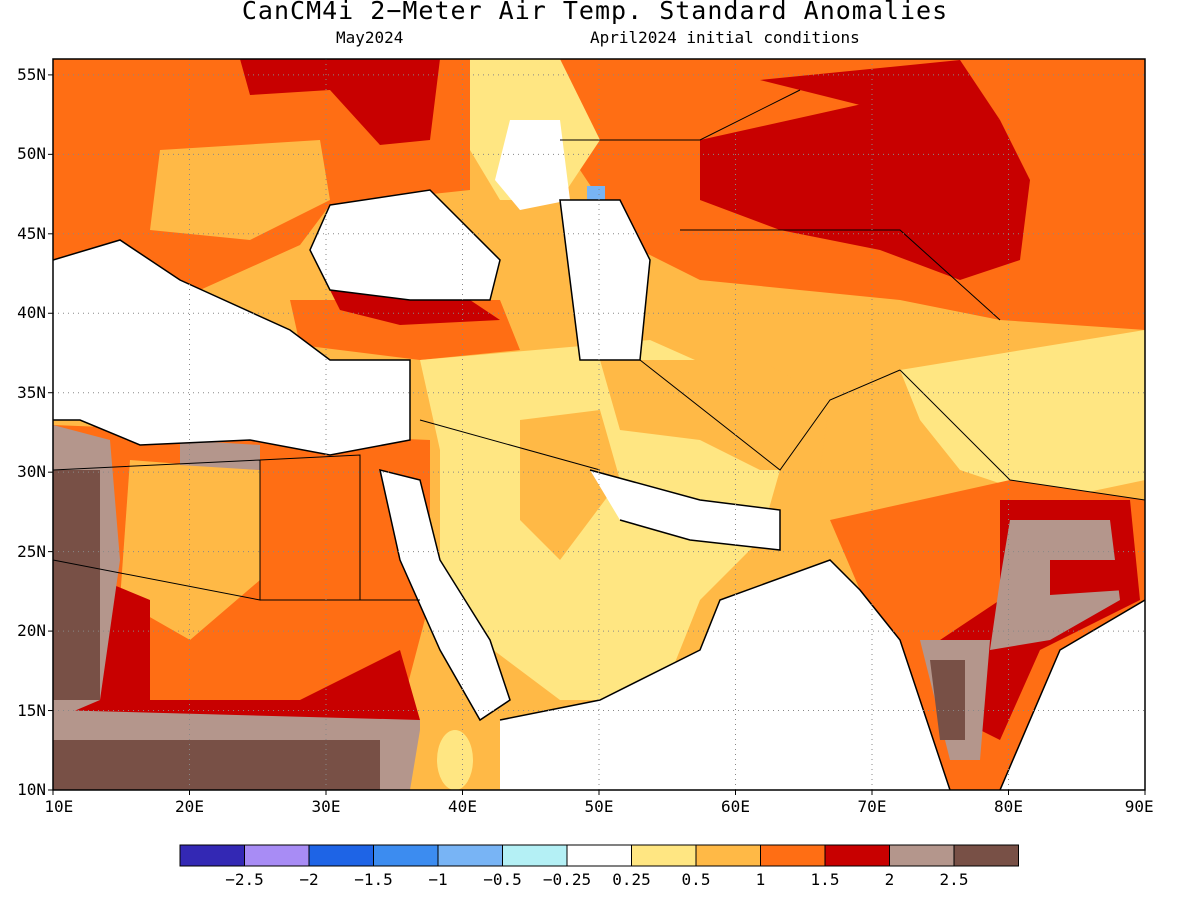 The width and height of the screenshot is (1200, 900). Describe the element at coordinates (696, 879) in the screenshot. I see `colorbar-label: 0.5` at that location.